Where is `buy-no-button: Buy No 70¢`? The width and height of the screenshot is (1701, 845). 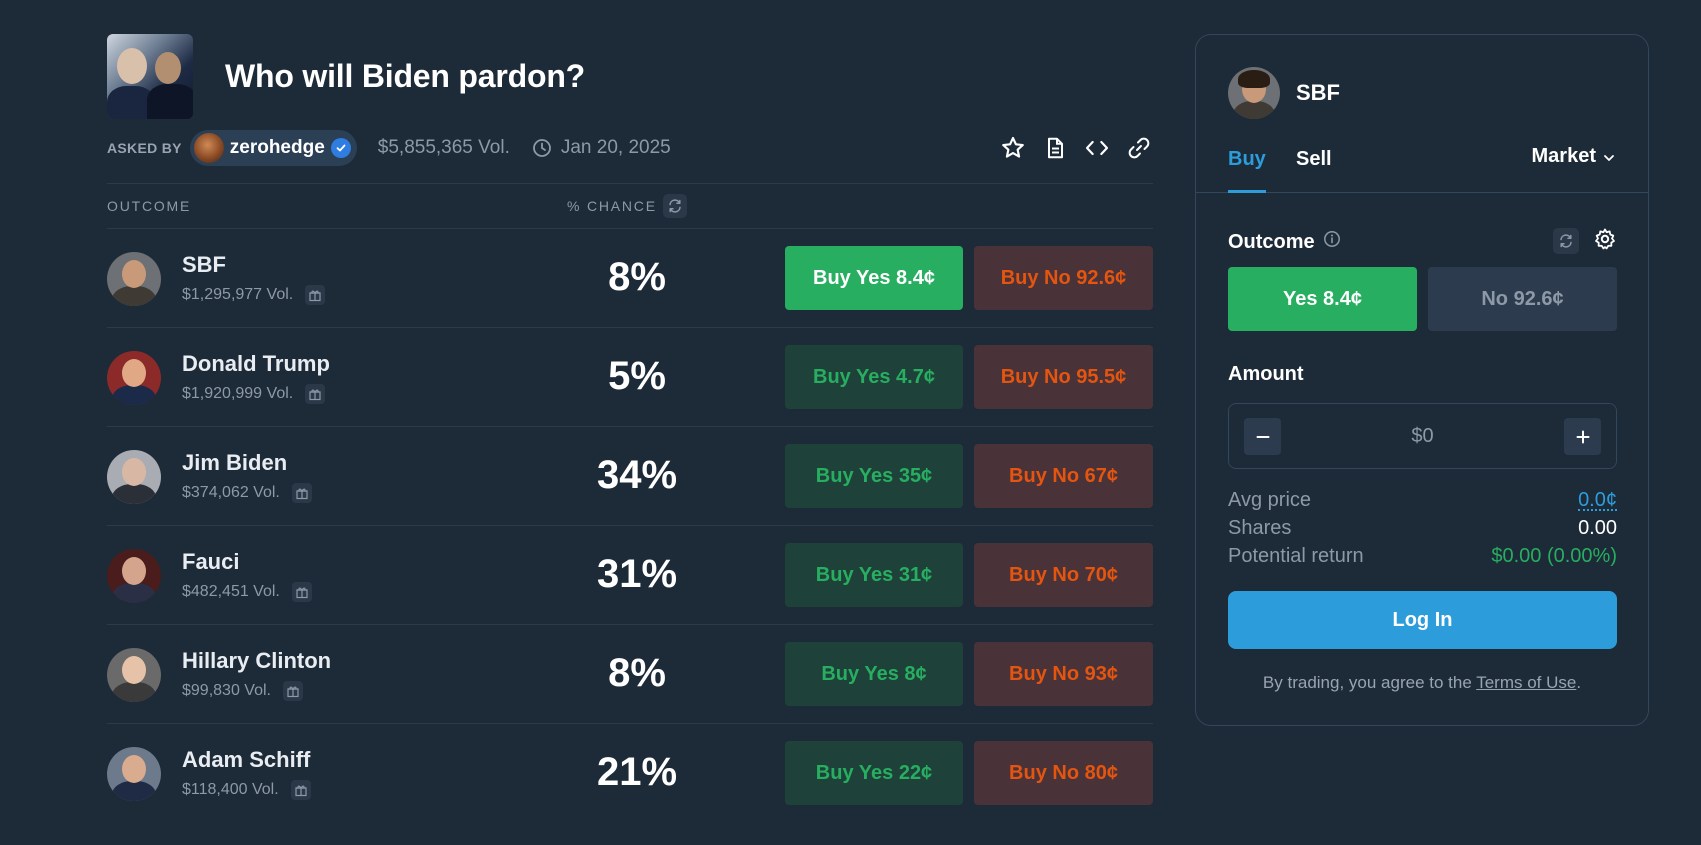 buy-no-button: Buy No 70¢ is located at coordinates (1063, 575).